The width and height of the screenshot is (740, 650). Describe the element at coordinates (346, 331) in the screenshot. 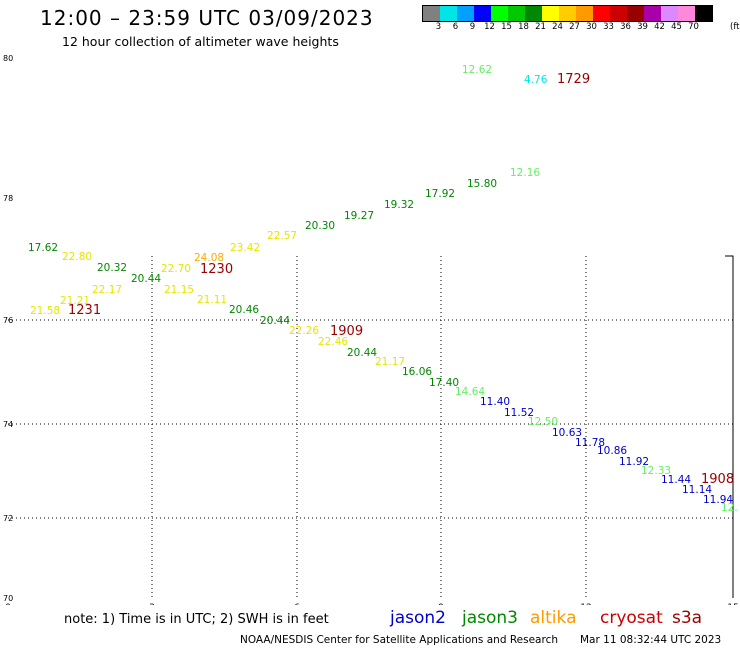

I see `station-id-label: 1909` at that location.